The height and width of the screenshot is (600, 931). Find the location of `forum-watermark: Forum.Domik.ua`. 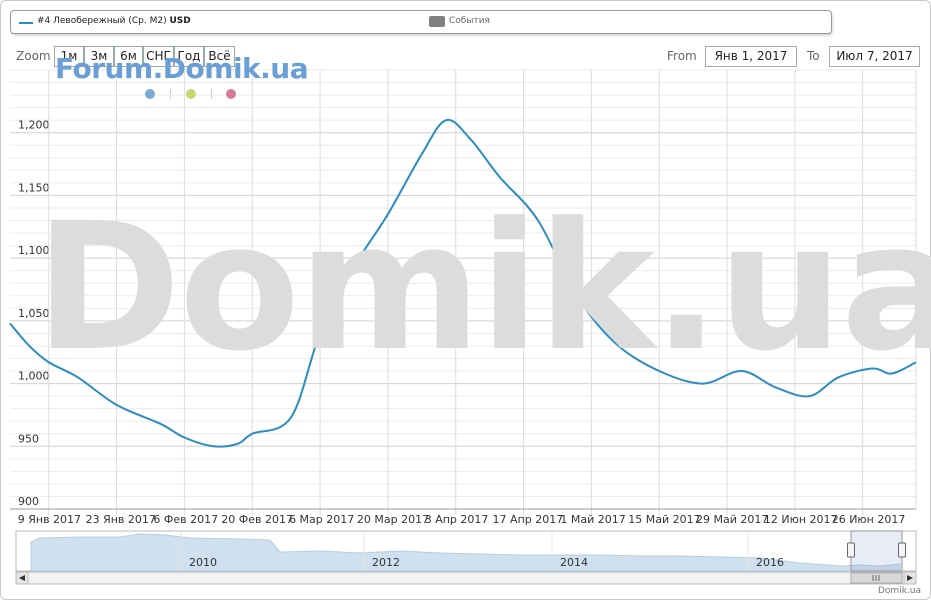

forum-watermark: Forum.Domik.ua is located at coordinates (182, 68).